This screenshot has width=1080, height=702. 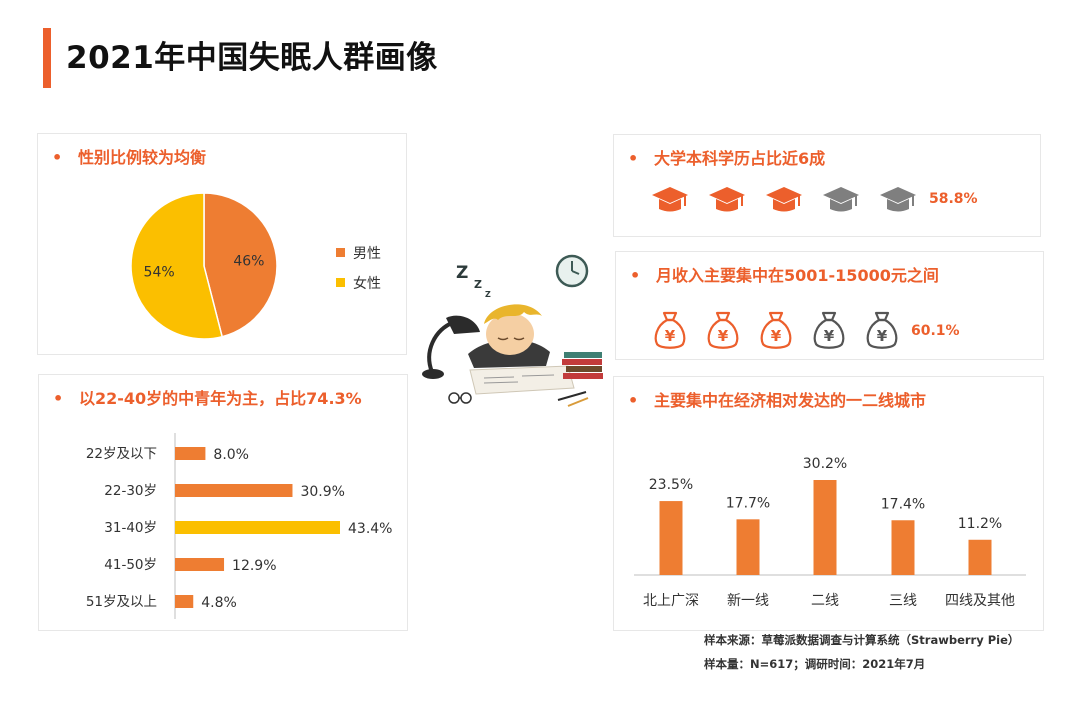 I want to click on age-value-label: 8.0%, so click(x=231, y=455).